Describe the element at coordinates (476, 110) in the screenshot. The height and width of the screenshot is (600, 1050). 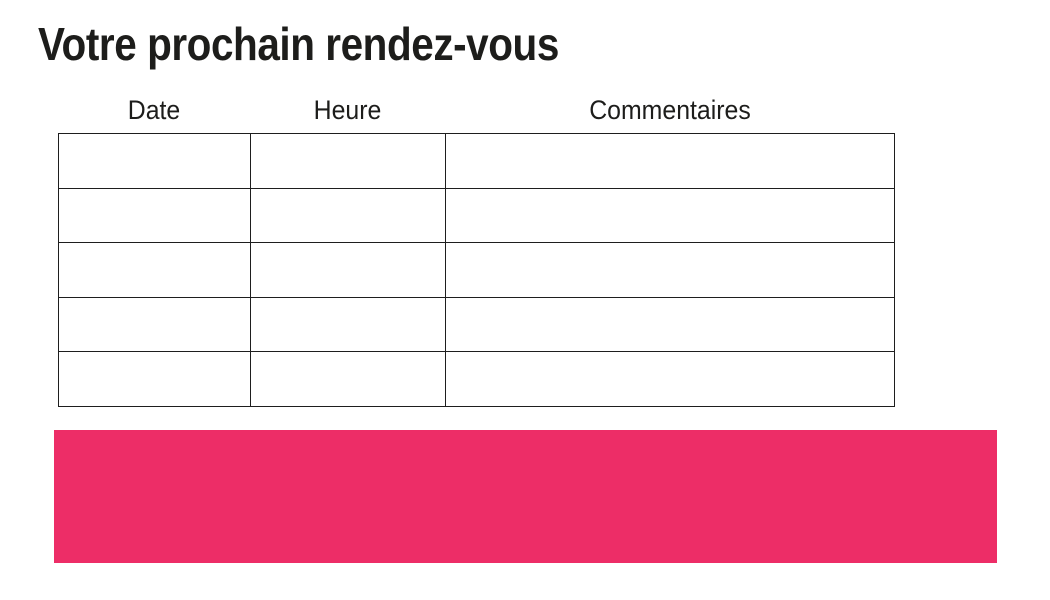
I see `table-header-row: Date Heure Commentaires` at that location.